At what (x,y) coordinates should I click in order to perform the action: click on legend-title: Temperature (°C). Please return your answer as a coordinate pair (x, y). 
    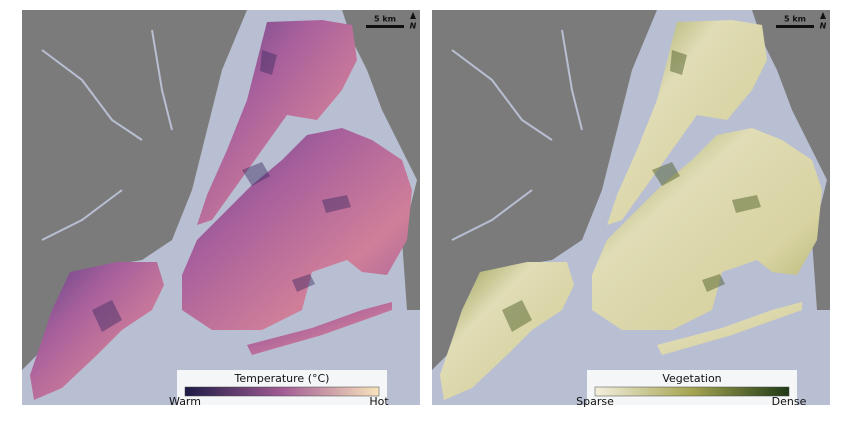
    Looking at the image, I should click on (282, 378).